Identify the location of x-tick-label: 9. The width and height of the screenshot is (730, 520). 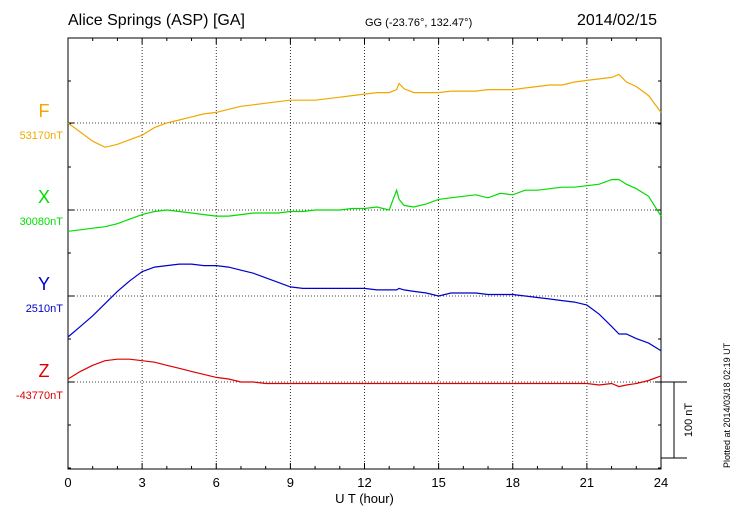
(290, 482).